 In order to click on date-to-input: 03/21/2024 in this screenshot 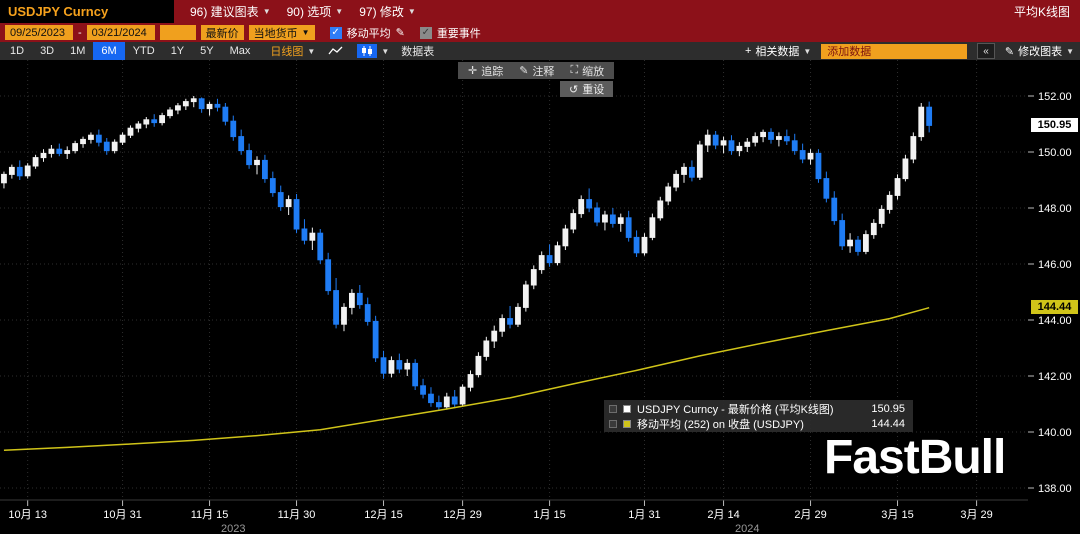, I will do `click(120, 32)`.